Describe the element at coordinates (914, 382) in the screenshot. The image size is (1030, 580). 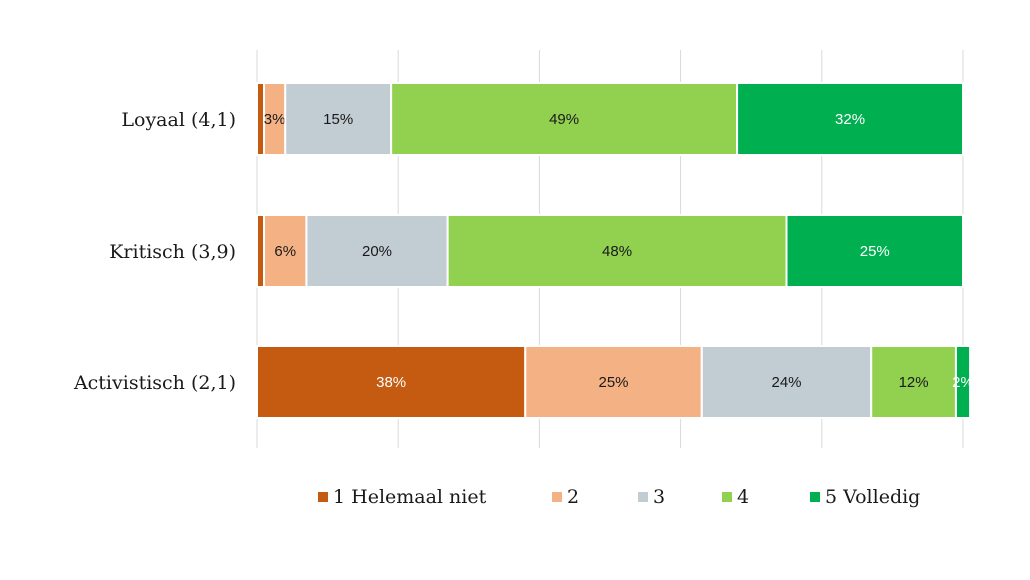
I see `data-label: 12%` at that location.